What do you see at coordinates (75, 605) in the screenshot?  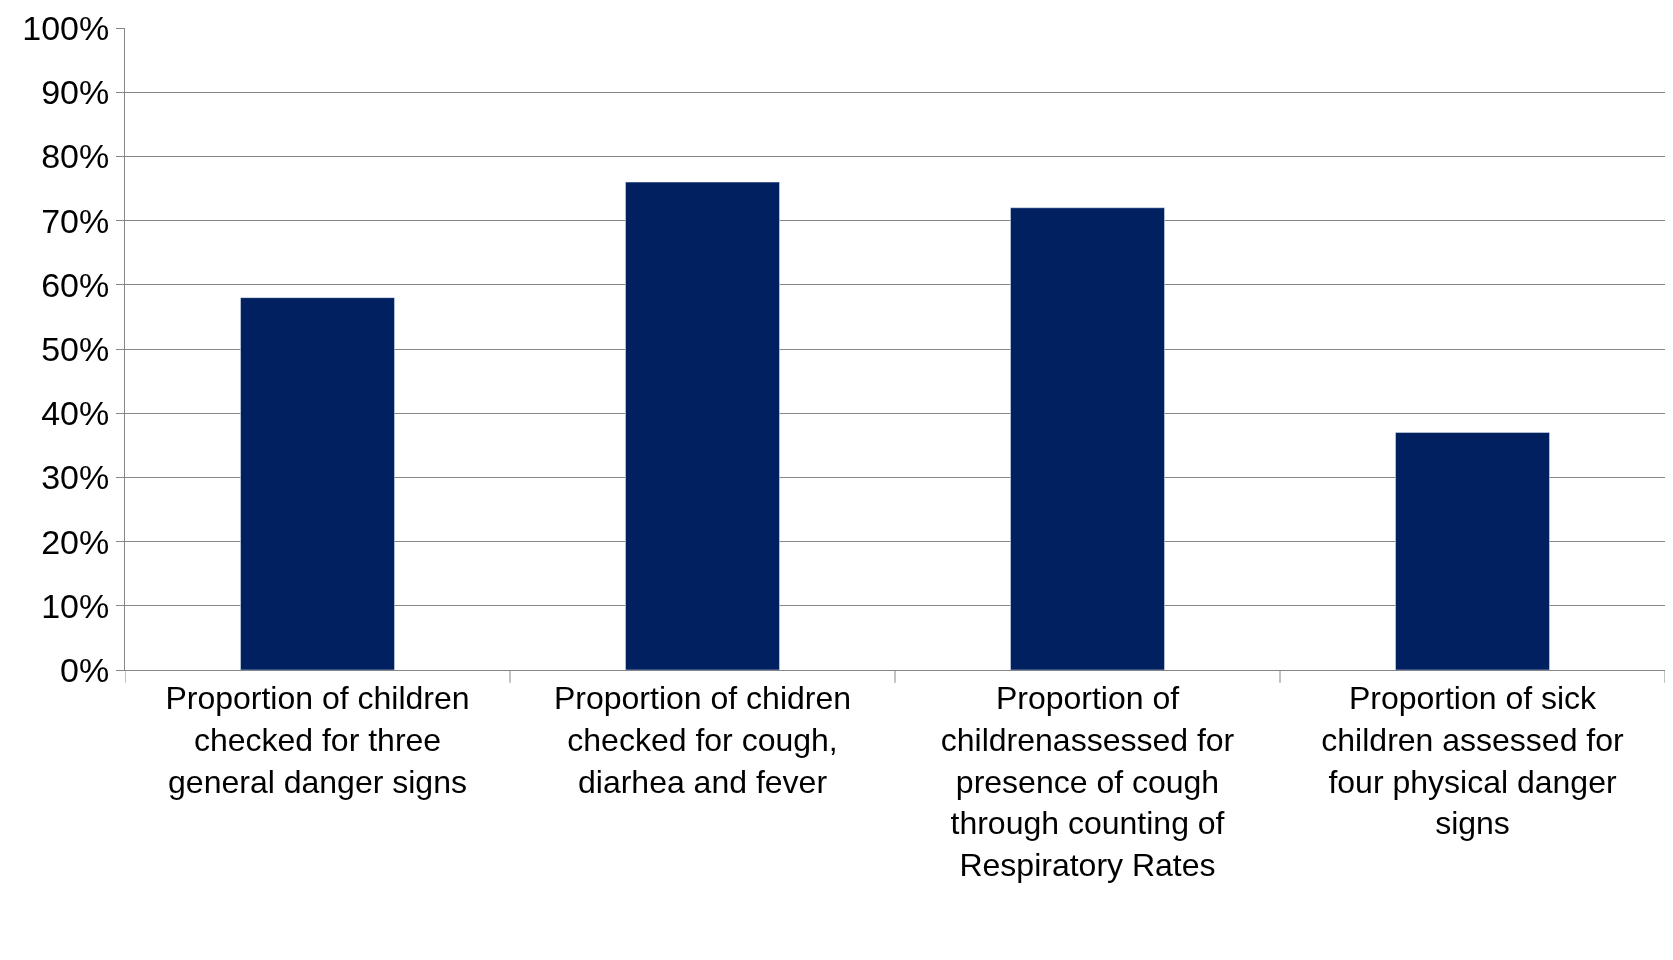 I see `y-tick-label: 10%` at bounding box center [75, 605].